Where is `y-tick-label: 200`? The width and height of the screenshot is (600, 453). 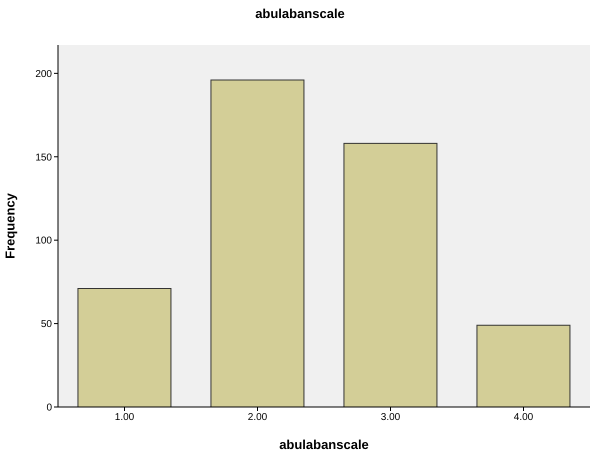 y-tick-label: 200 is located at coordinates (43, 74).